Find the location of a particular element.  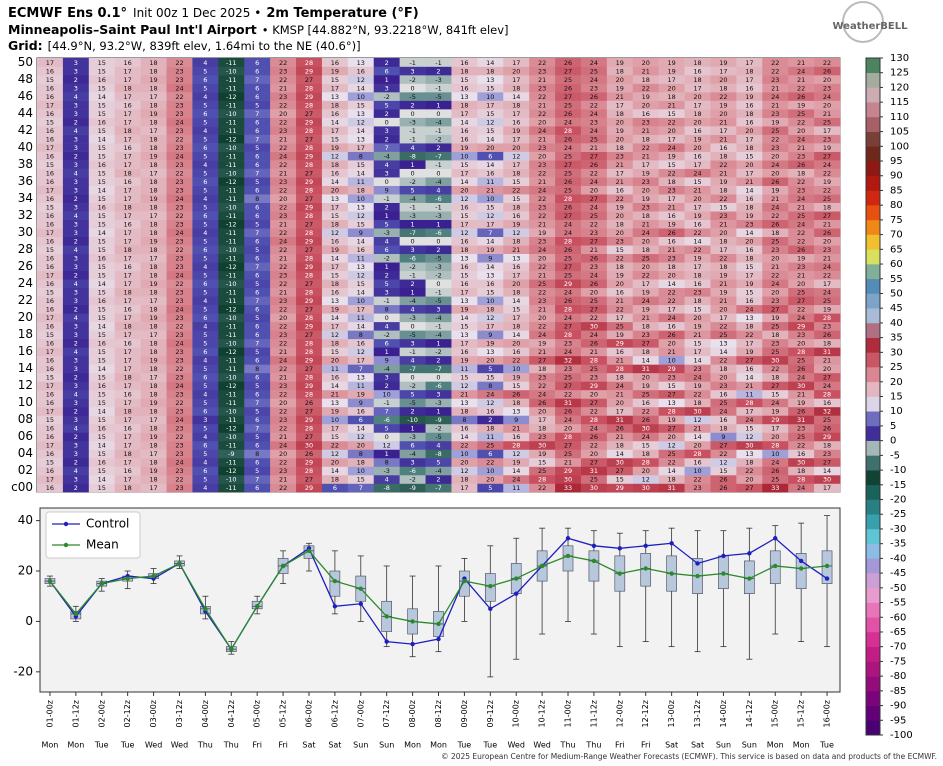

cell-value: 12 is located at coordinates (490, 122).